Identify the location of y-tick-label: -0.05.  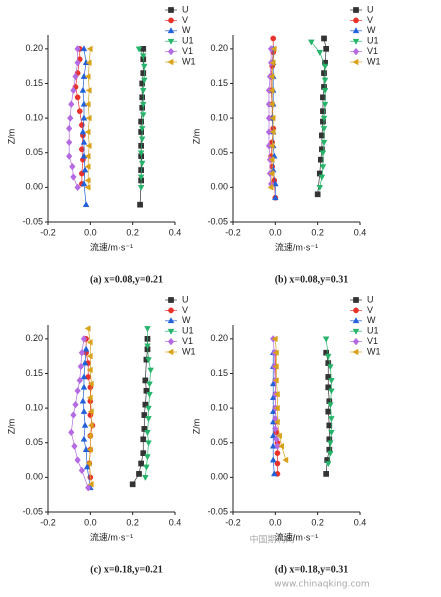
(32, 511).